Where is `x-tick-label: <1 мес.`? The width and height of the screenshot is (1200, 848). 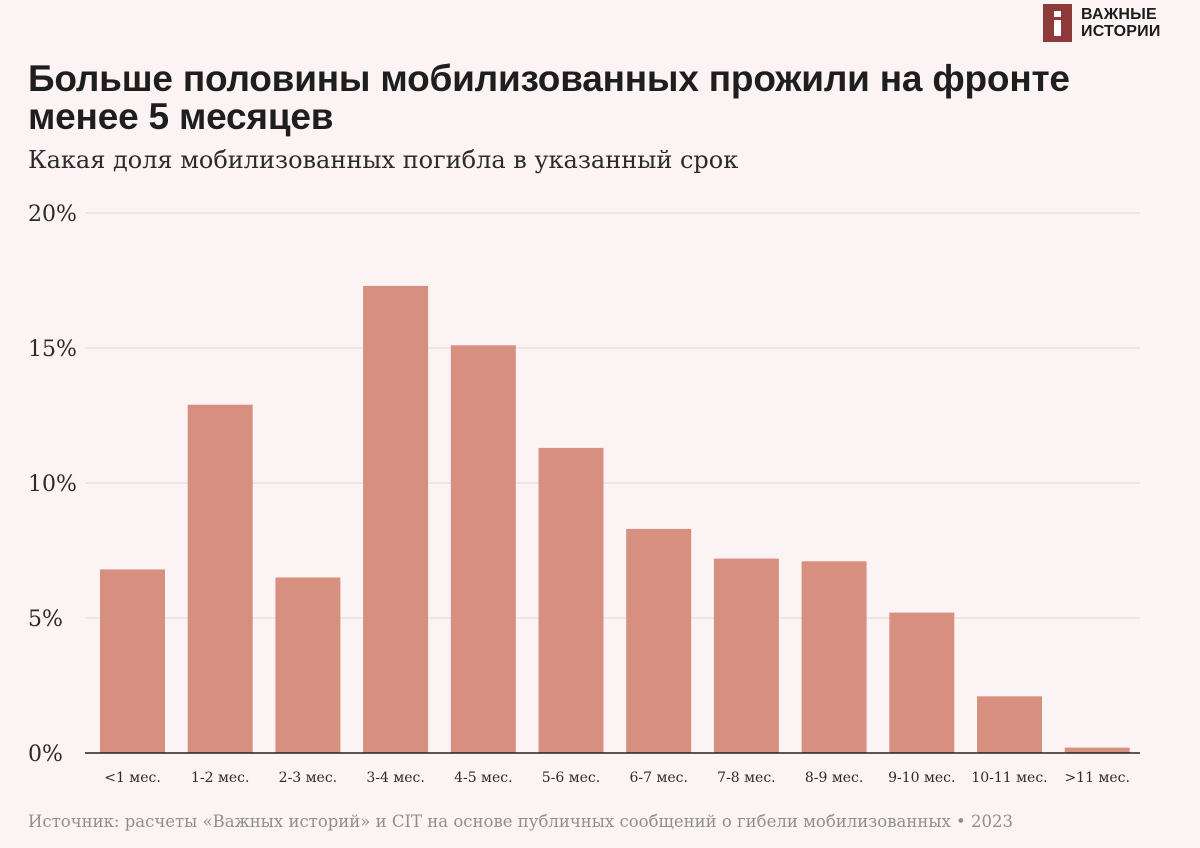 x-tick-label: <1 мес. is located at coordinates (132, 778).